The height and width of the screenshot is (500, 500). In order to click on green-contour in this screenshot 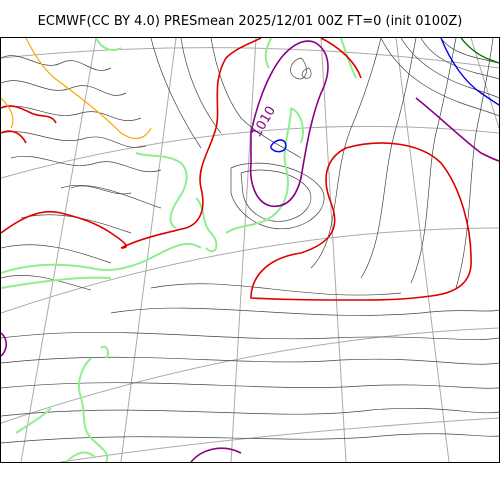, I will do `click(479, 51)`.